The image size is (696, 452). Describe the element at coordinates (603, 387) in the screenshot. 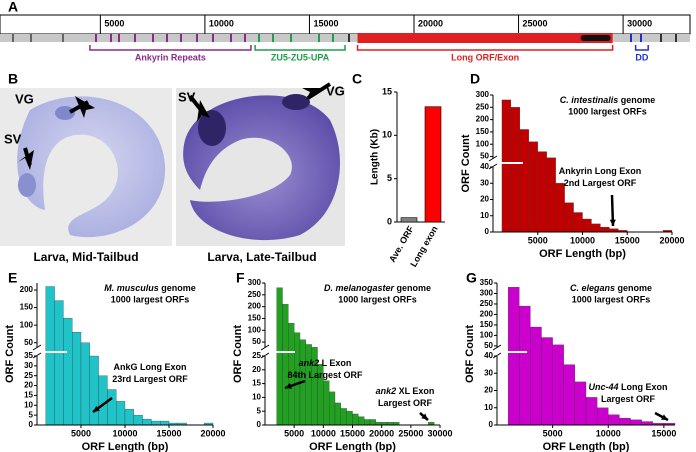

I see `text-segment: Unc-44` at that location.